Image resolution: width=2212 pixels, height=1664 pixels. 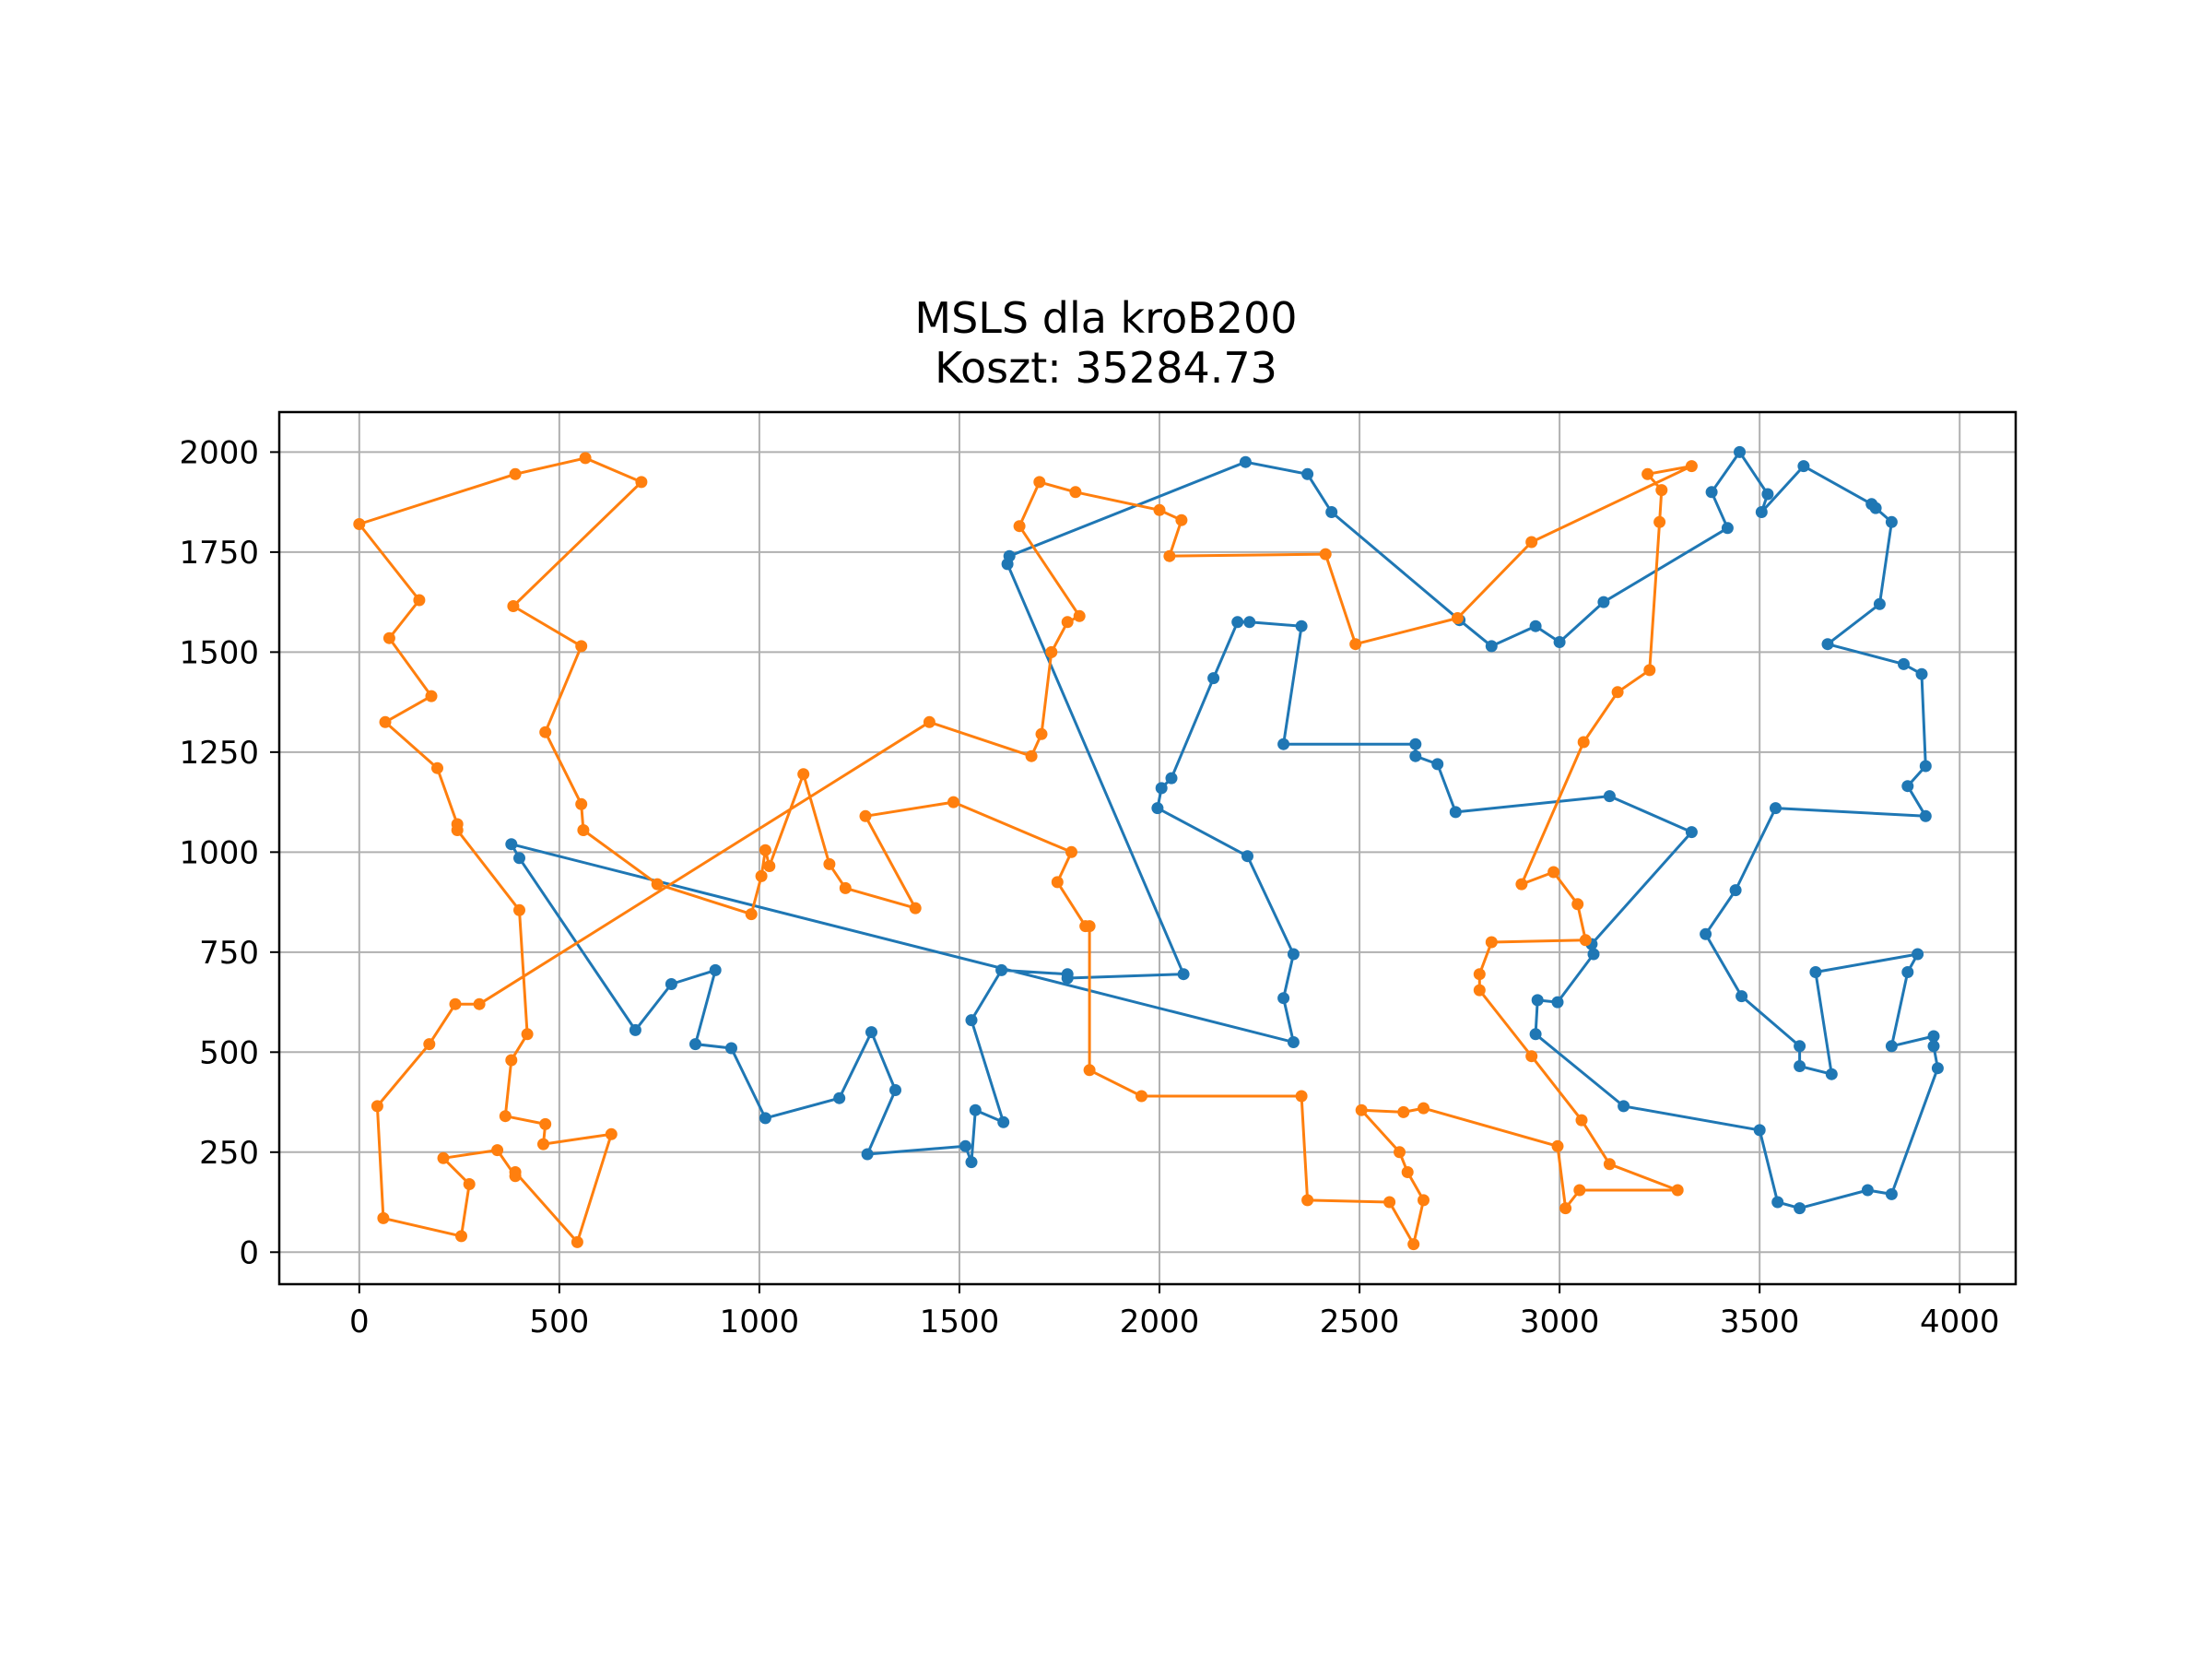 I want to click on y-tick-label: 2000, so click(x=219, y=452).